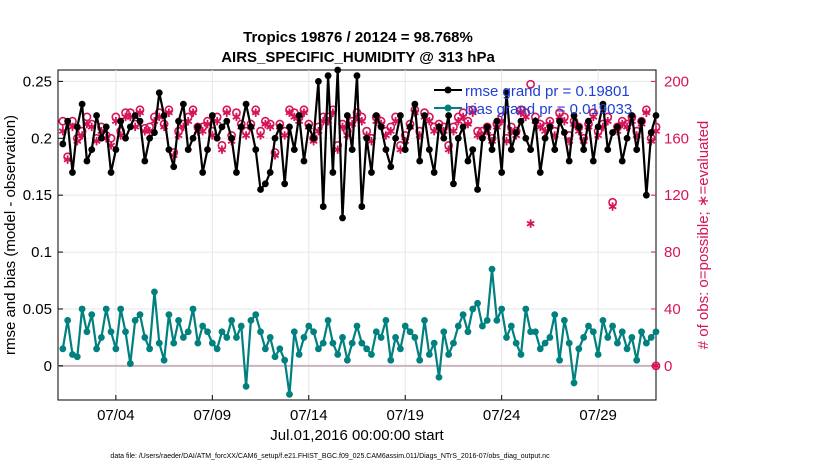 The image size is (830, 470). I want to click on y-right-tick-label-2: 80, so click(672, 252).